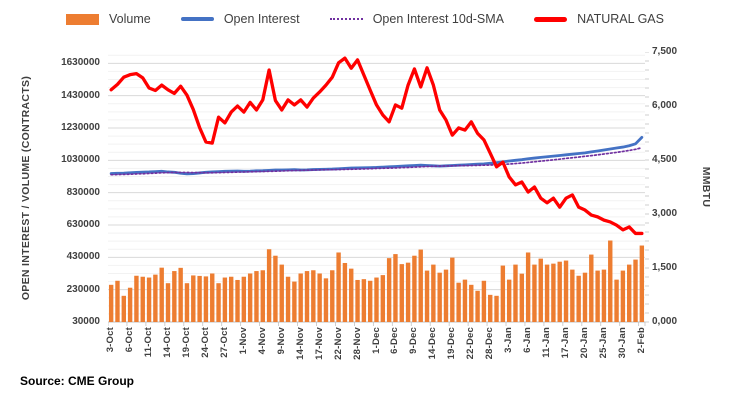 This screenshot has height=401, width=730. What do you see at coordinates (186, 342) in the screenshot?
I see `x-tick-label: 19-Oct` at bounding box center [186, 342].